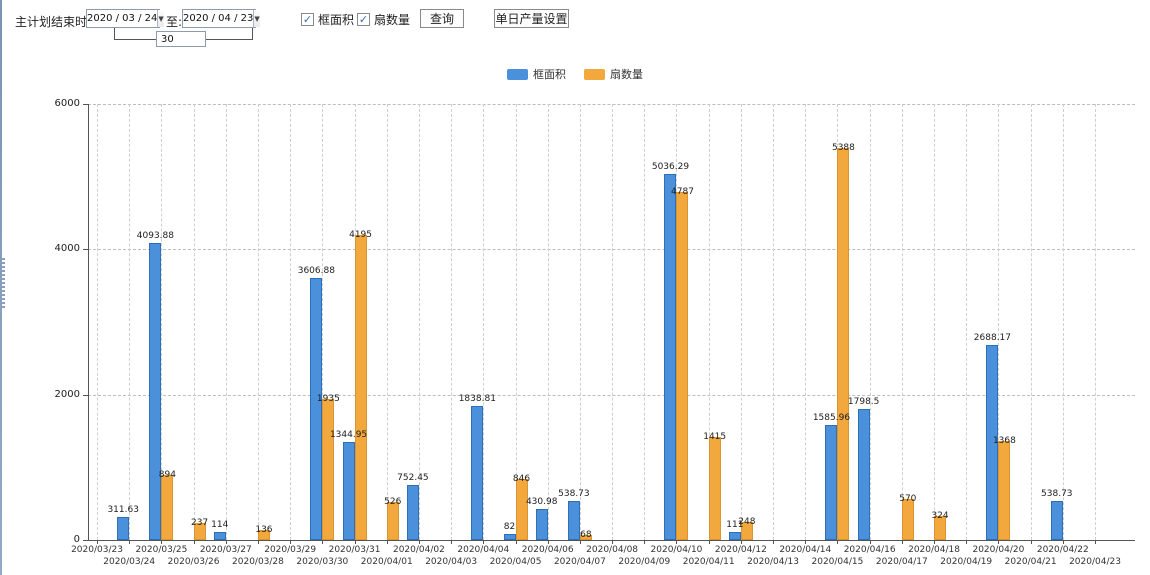 The width and height of the screenshot is (1150, 575). I want to click on x-axis-label: 2020/04/18, so click(934, 550).